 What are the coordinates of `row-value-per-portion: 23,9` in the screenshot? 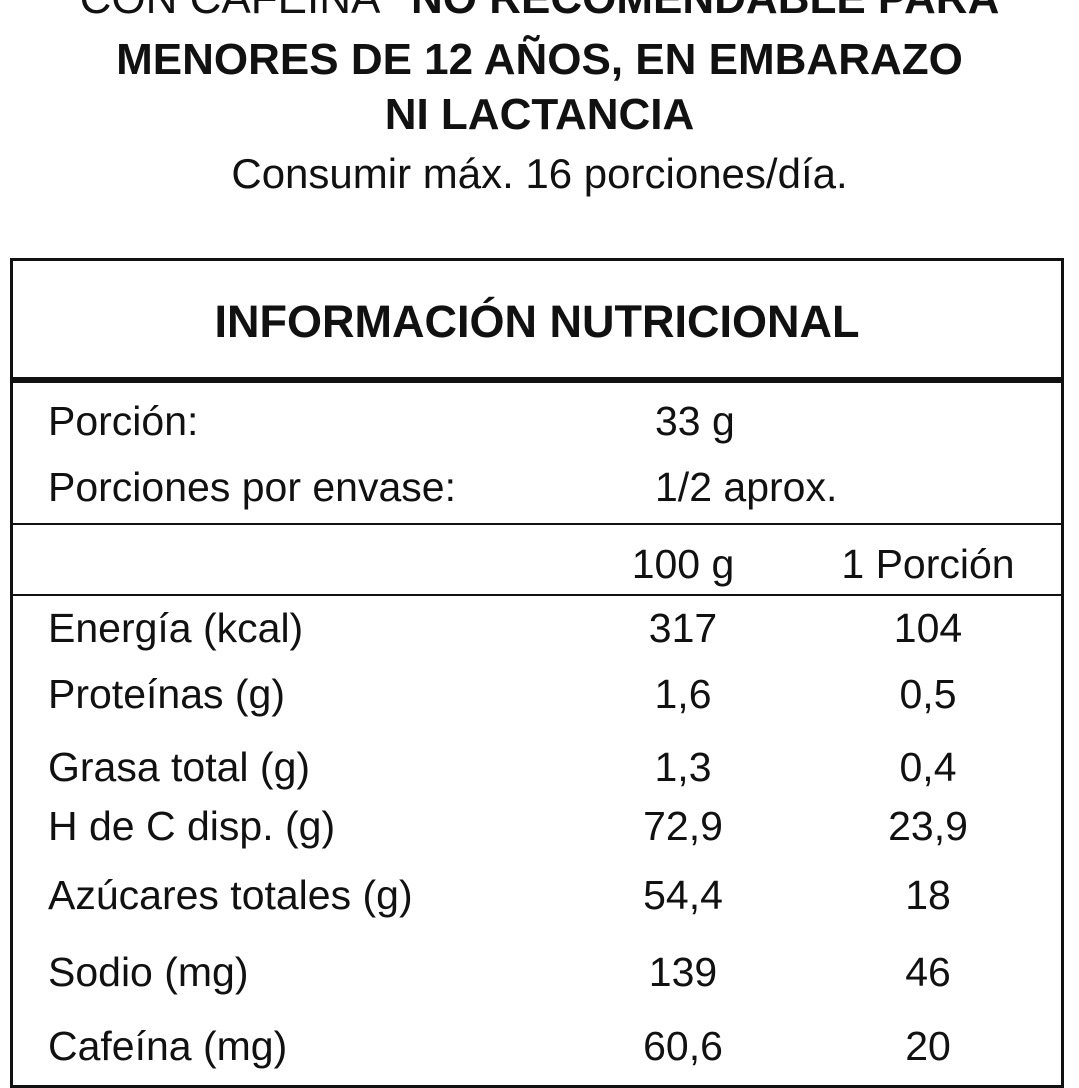 It's located at (928, 826).